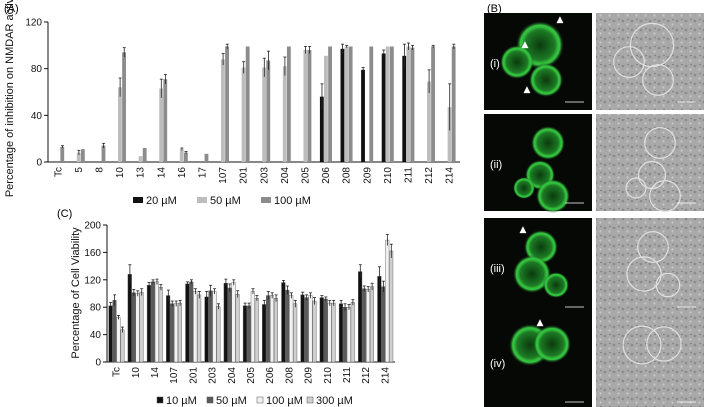 Image resolution: width=705 pixels, height=407 pixels. Describe the element at coordinates (450, 175) in the screenshot. I see `x-tick-label: 214` at that location.